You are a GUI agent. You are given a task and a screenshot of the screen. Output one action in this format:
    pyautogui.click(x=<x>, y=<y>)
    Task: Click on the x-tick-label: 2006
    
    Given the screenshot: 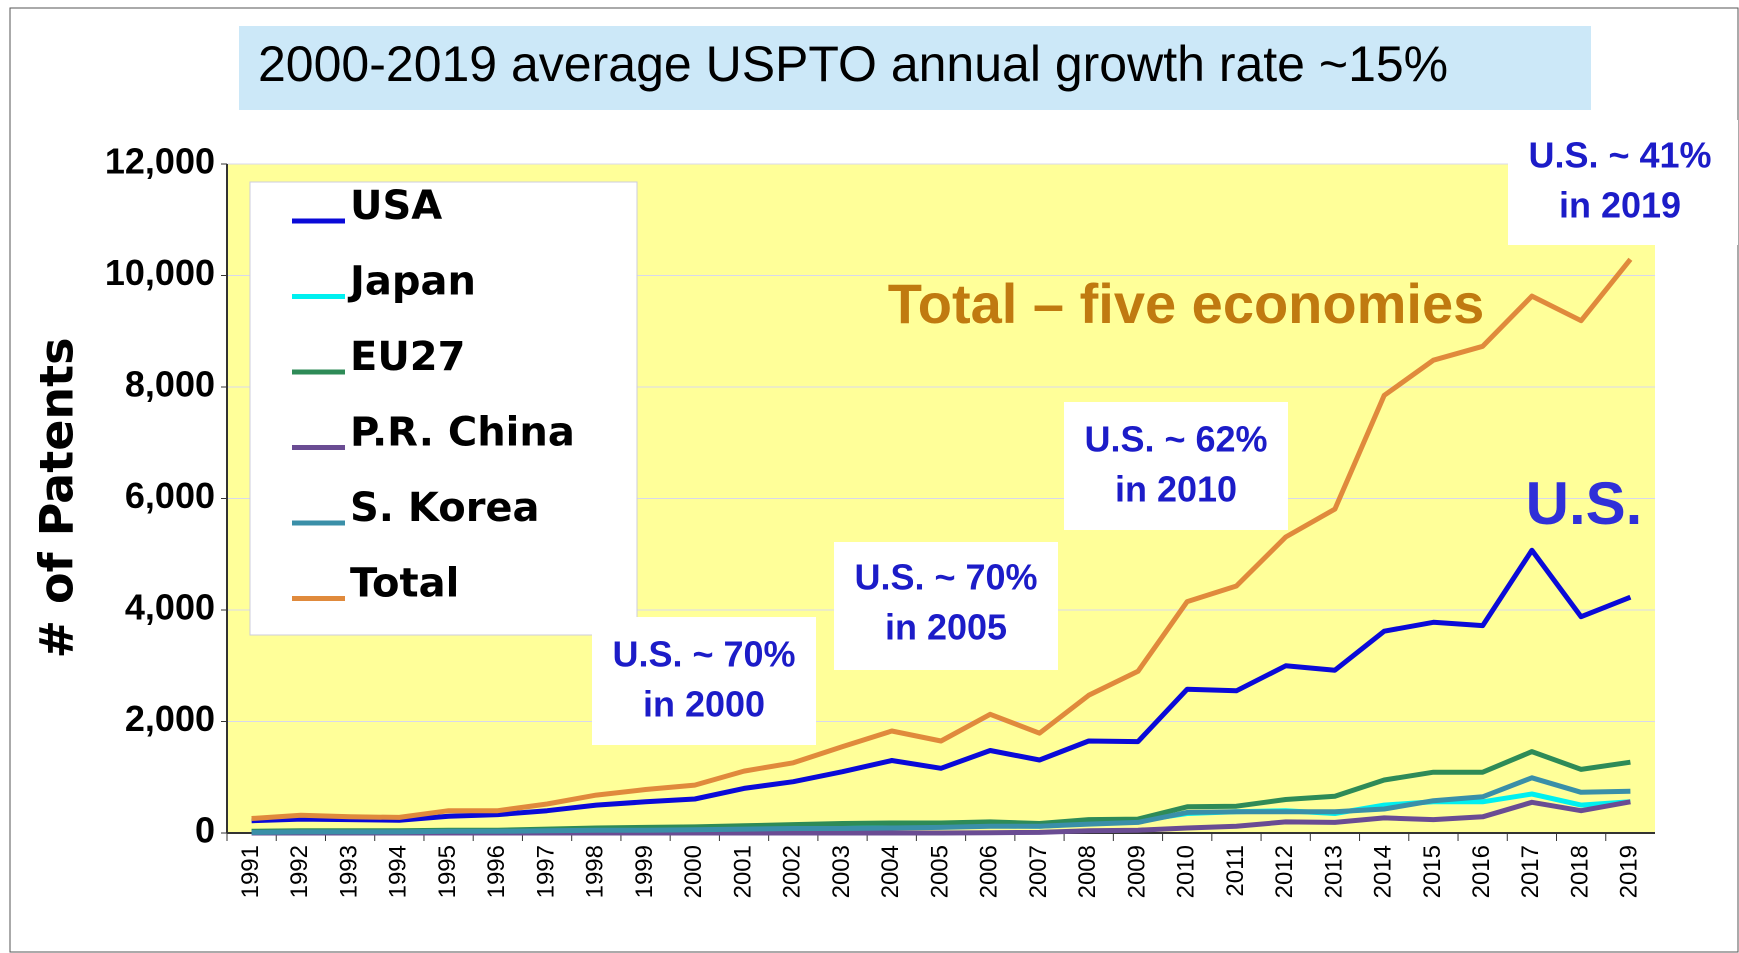 What is the action you would take?
    pyautogui.click(x=989, y=871)
    